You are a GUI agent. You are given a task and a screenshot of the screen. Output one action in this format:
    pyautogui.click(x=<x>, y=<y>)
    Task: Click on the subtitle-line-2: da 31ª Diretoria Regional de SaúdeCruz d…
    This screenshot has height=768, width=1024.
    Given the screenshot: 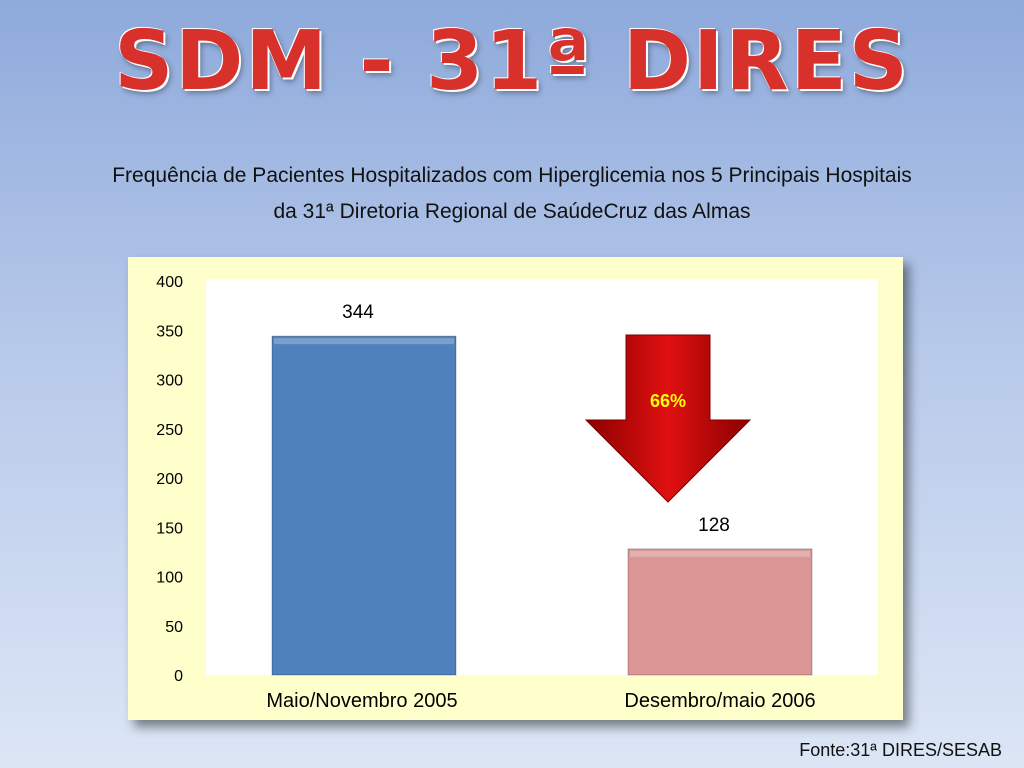 What is the action you would take?
    pyautogui.click(x=512, y=211)
    